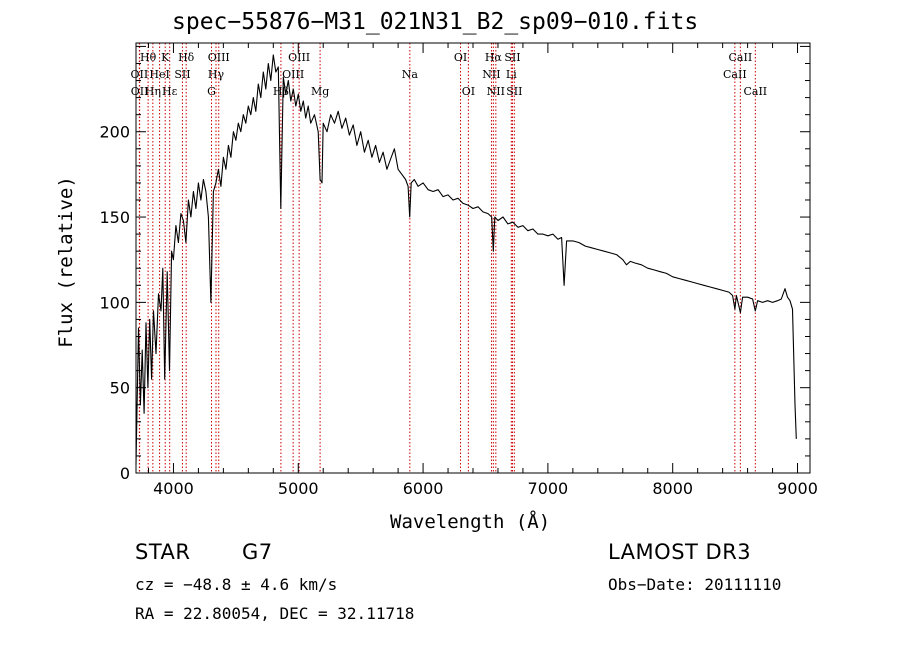 This screenshot has height=649, width=900. What do you see at coordinates (159, 74) in the screenshot?
I see `feature-label: HeI` at bounding box center [159, 74].